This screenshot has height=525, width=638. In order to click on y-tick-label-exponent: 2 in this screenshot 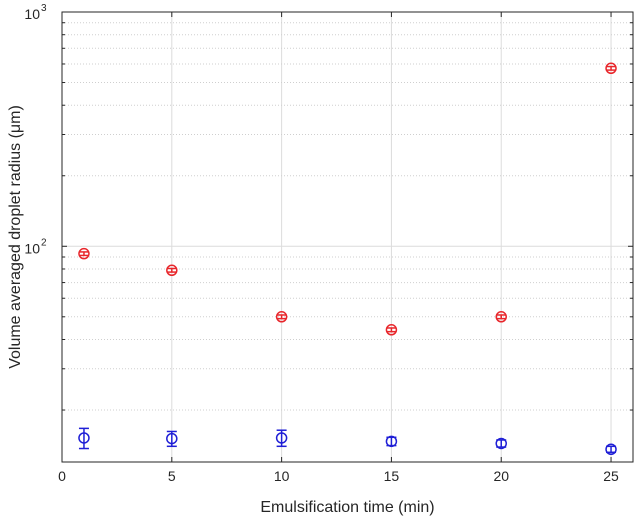, I will do `click(44, 242)`.